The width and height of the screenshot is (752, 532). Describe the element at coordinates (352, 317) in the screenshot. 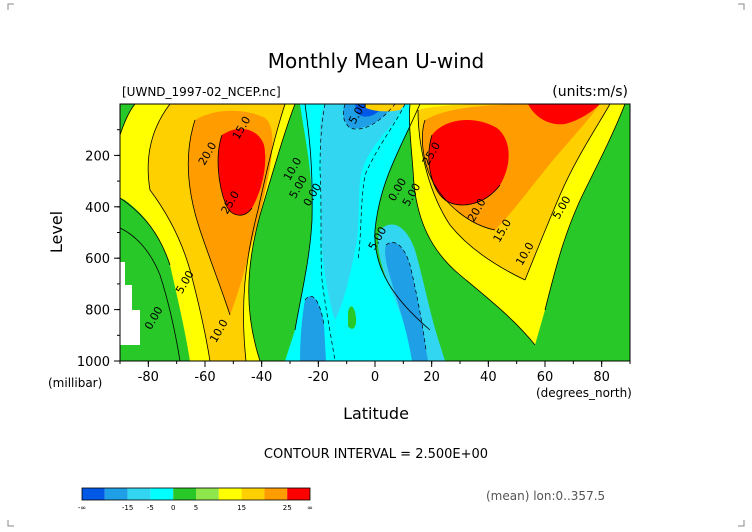

I see `equatorial-green-blob` at that location.